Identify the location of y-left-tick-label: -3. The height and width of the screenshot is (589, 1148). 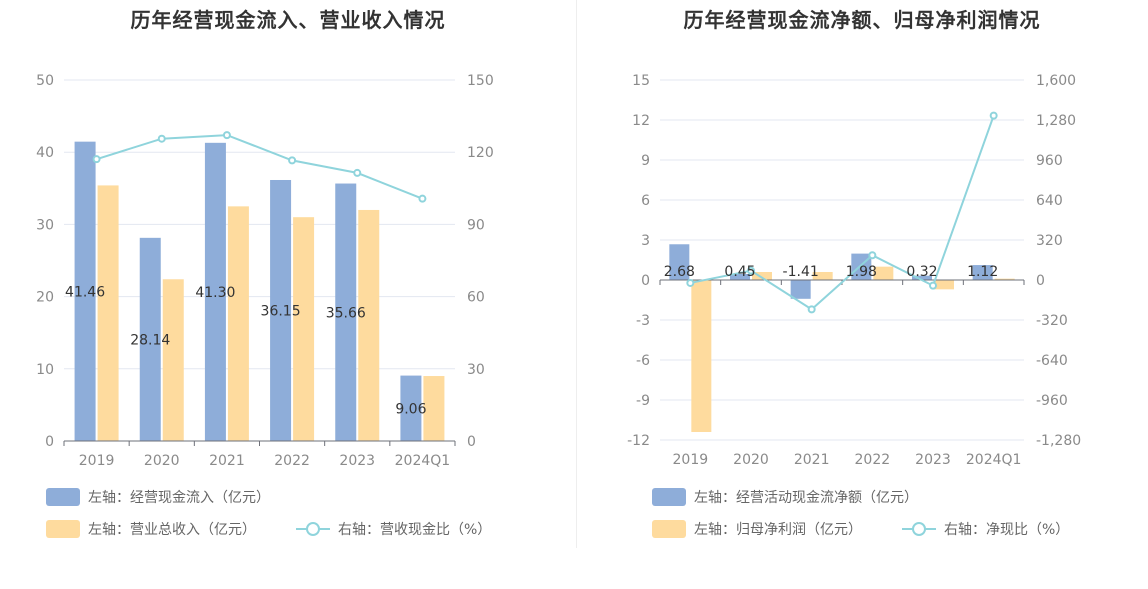
(643, 321).